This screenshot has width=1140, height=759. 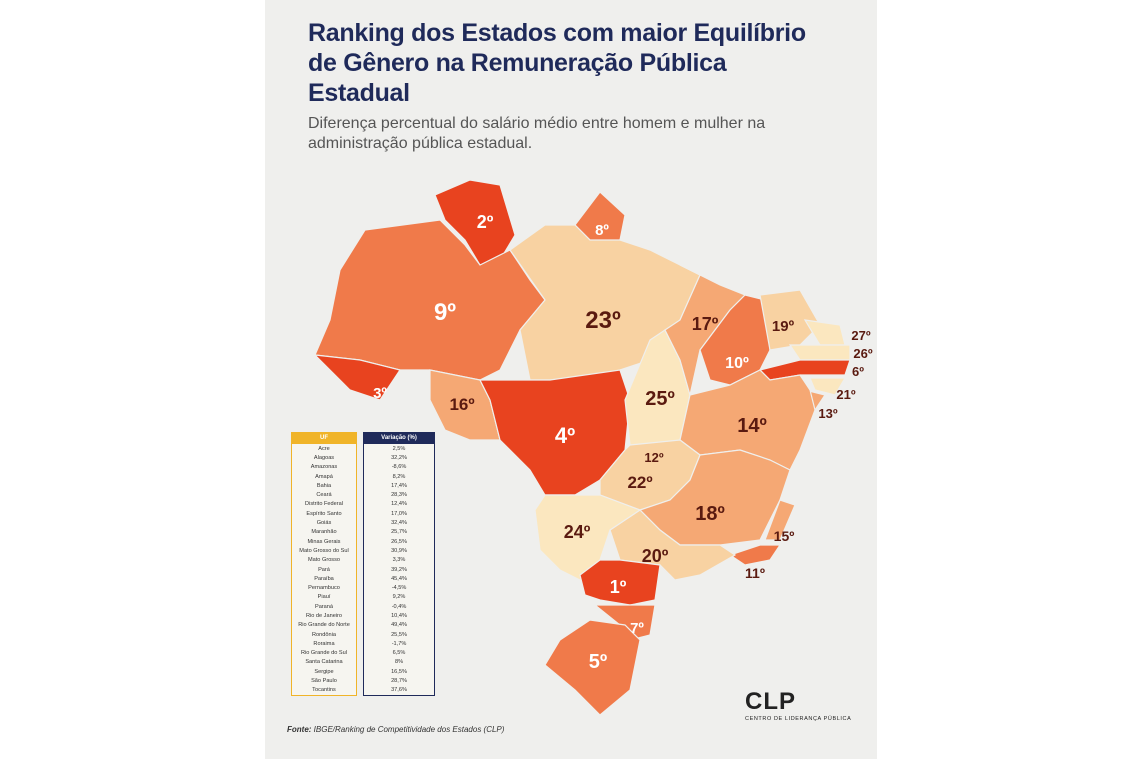 I want to click on rank-label-go: 22º, so click(x=639, y=482).